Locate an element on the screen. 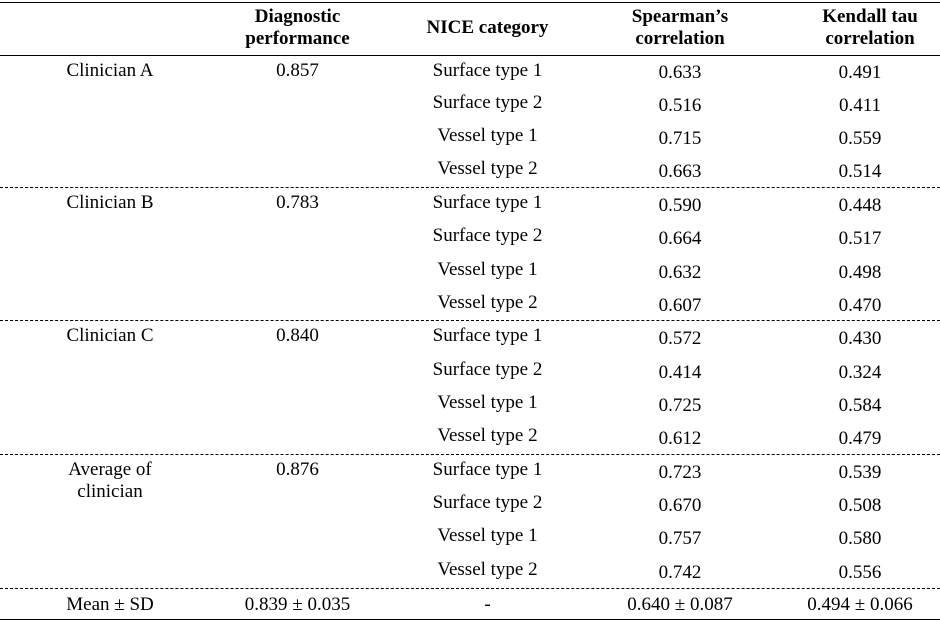 Image resolution: width=940 pixels, height=628 pixels. kendall-value: 0.411 is located at coordinates (860, 105).